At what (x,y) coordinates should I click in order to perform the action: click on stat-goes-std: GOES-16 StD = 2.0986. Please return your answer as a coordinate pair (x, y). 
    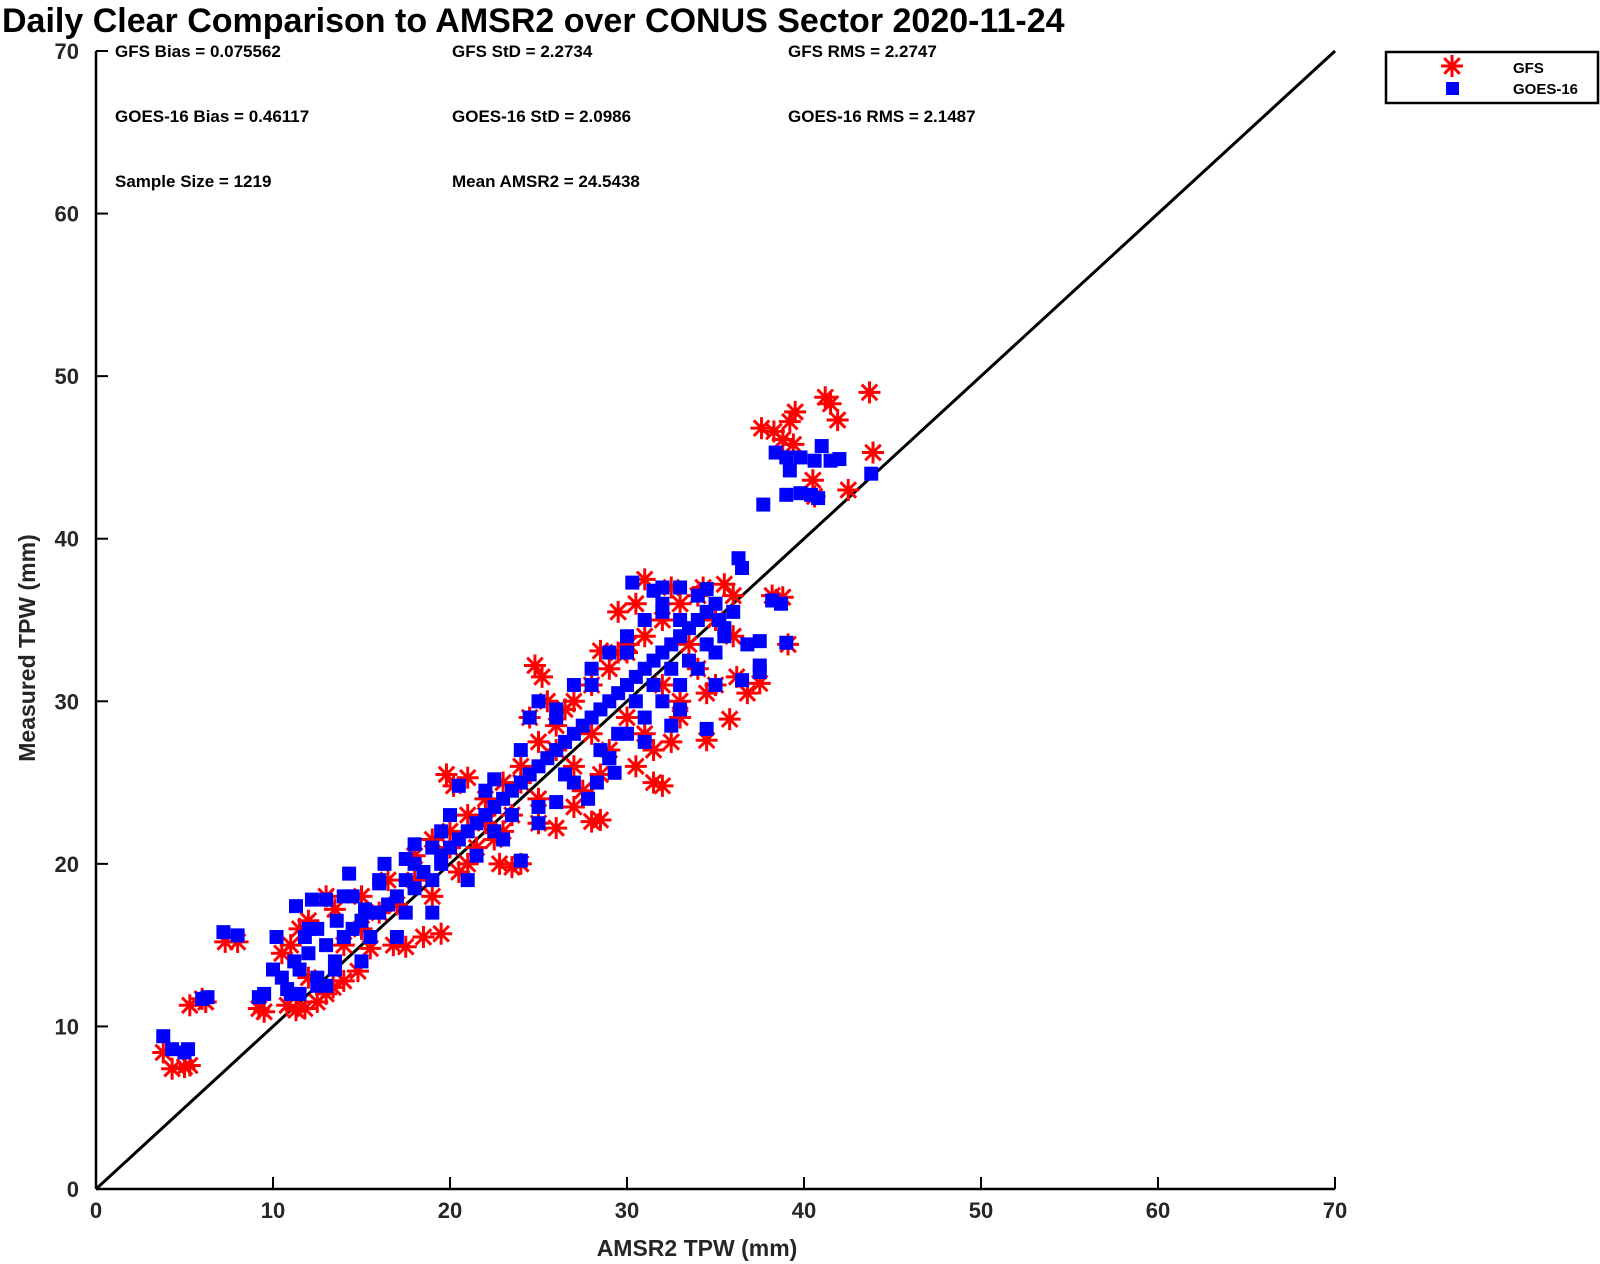
    Looking at the image, I should click on (541, 116).